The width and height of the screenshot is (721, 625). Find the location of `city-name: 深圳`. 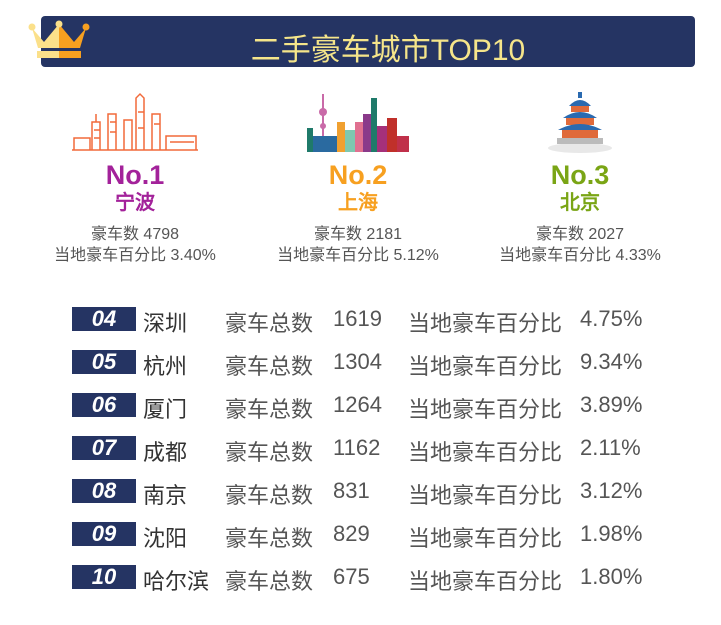

city-name: 深圳 is located at coordinates (165, 323).